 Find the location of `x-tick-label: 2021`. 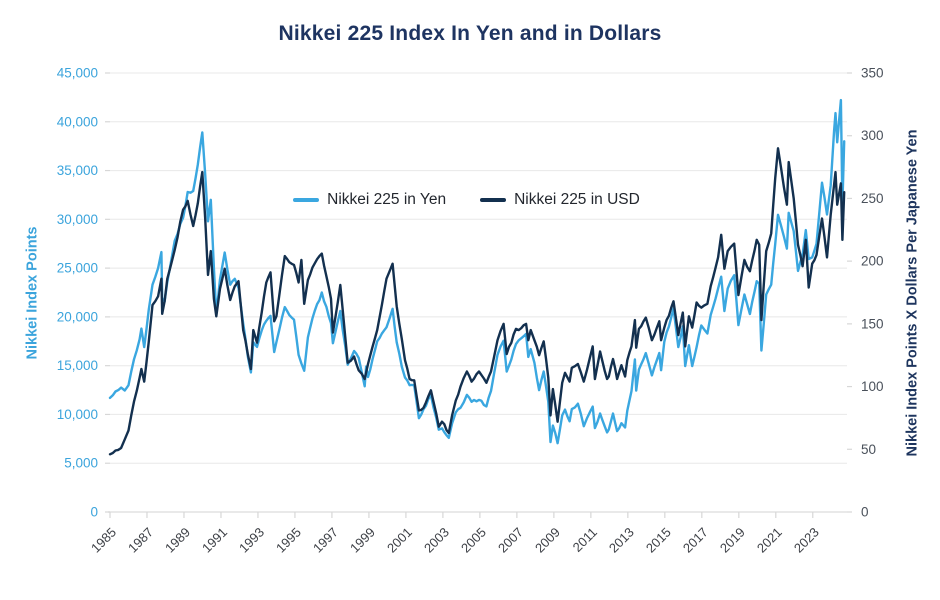

x-tick-label: 2021 is located at coordinates (769, 540).